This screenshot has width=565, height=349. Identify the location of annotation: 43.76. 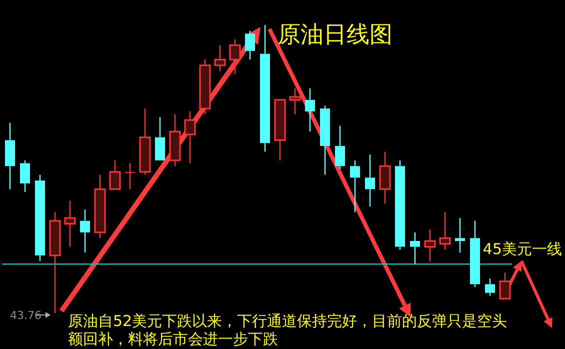
(26, 315).